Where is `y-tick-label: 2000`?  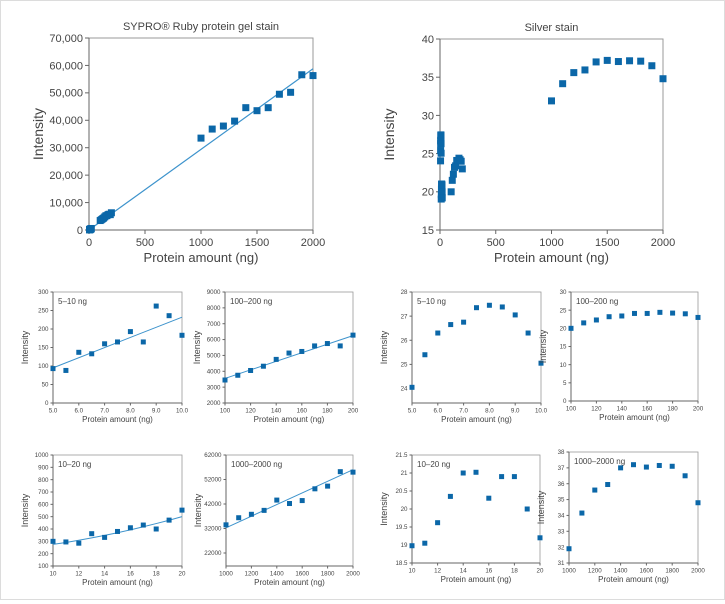
y-tick-label: 2000 is located at coordinates (214, 403).